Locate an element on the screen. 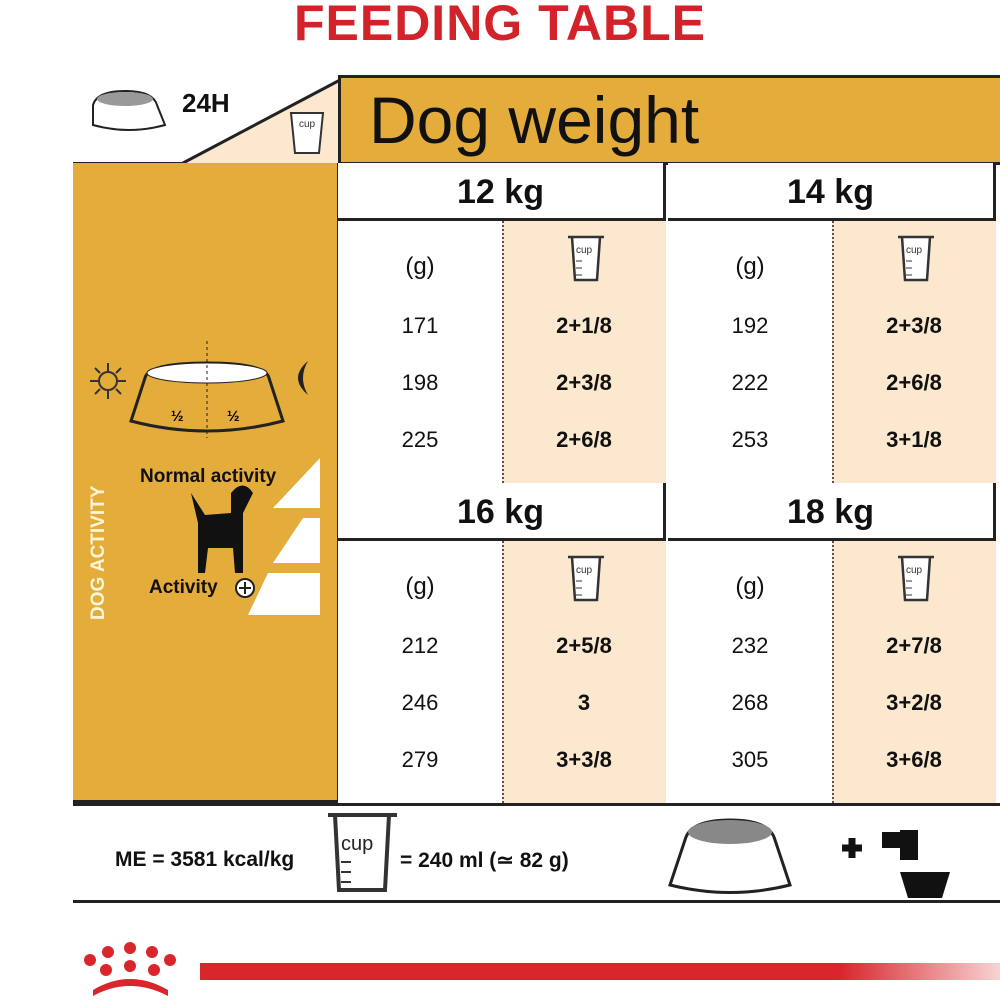 The height and width of the screenshot is (1000, 1000). weight-block: 14 kg (g) cup 192 2+3/8 222 2+6/8 253 3+1/8 is located at coordinates (832, 323).